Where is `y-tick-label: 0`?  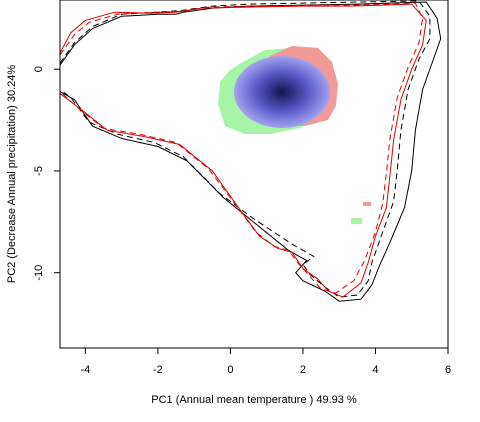 y-tick-label: 0 is located at coordinates (39, 69).